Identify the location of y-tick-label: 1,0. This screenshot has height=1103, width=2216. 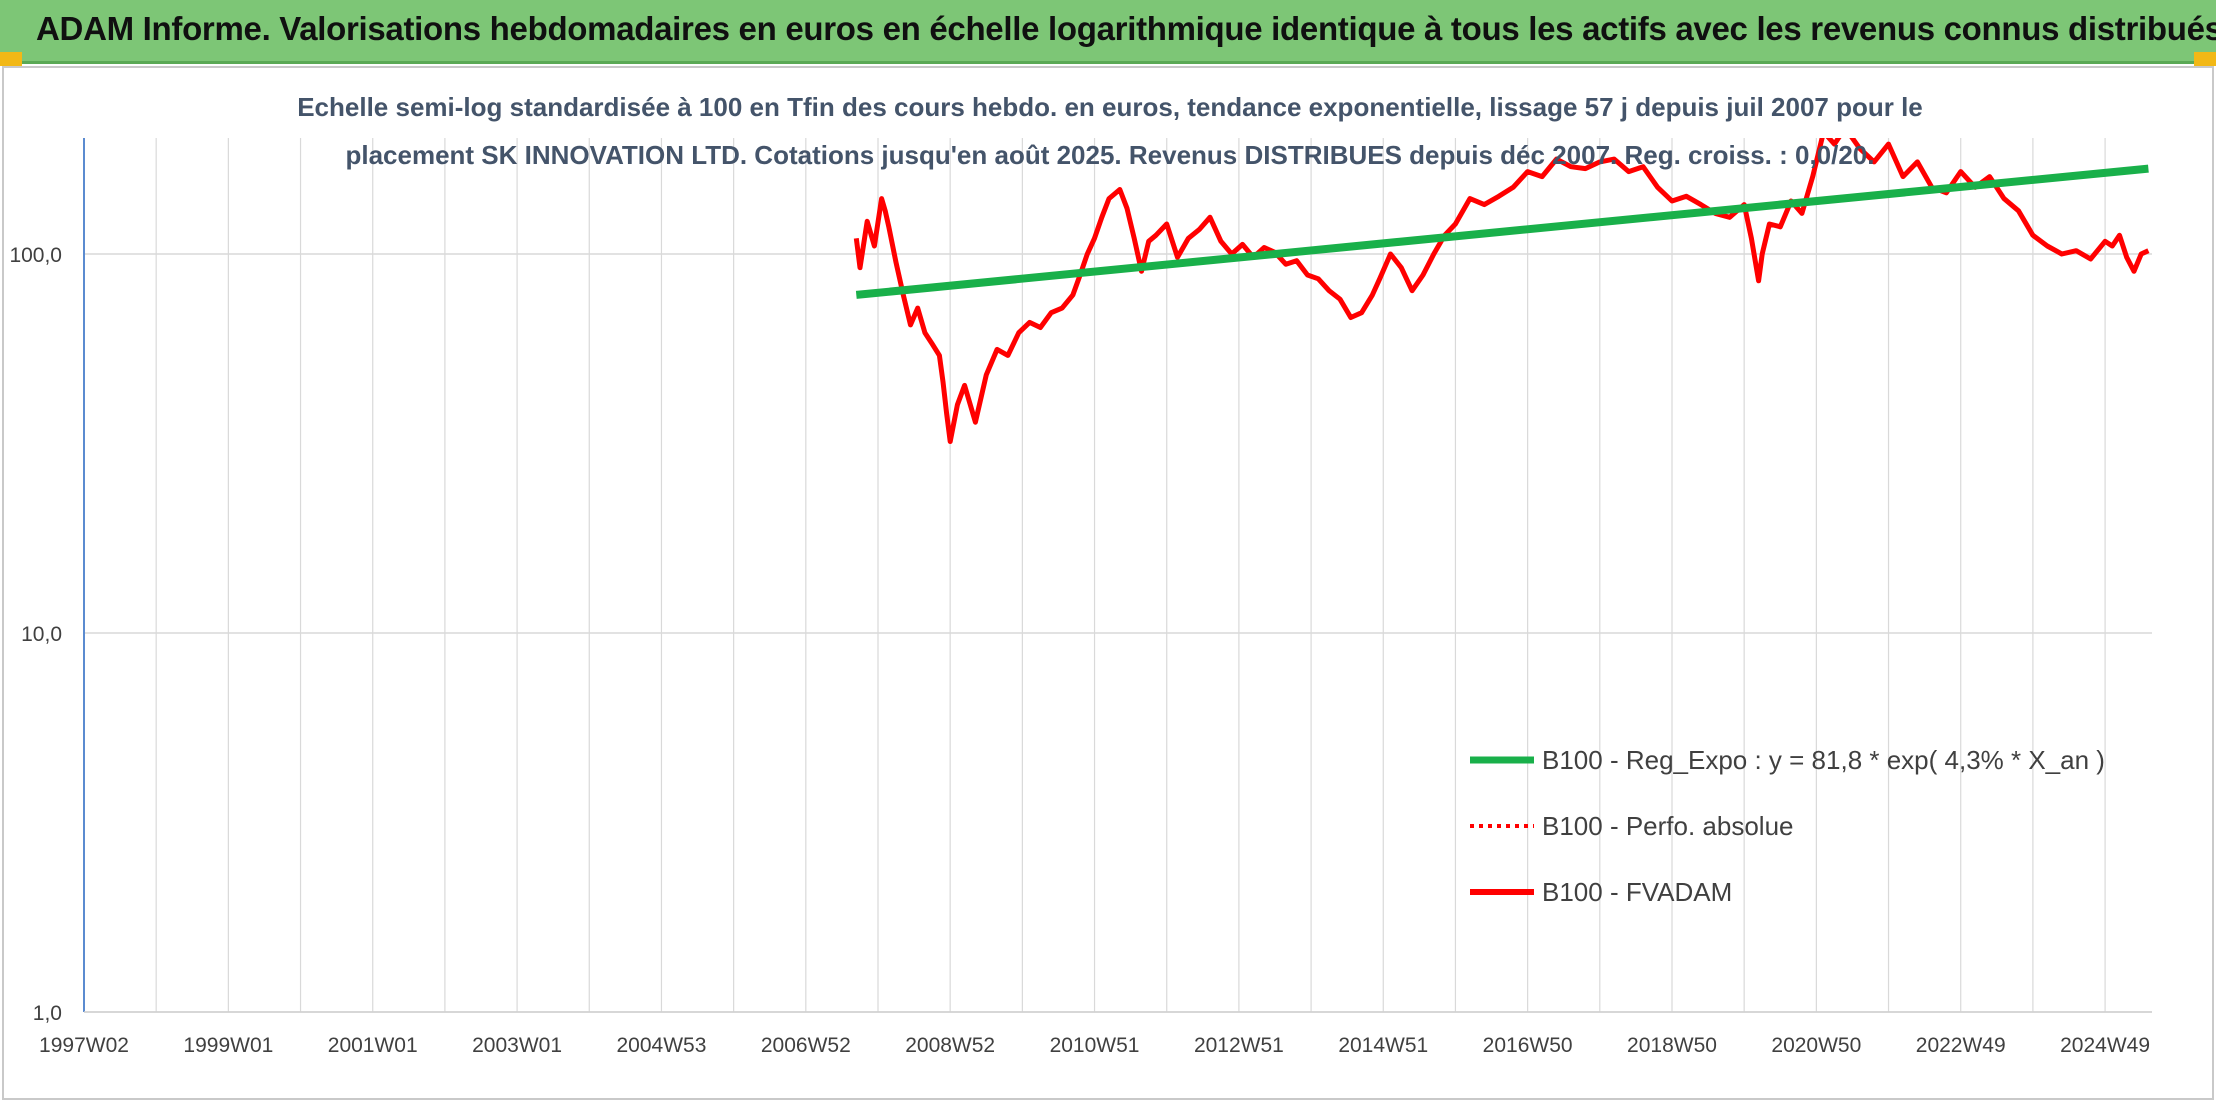
(47, 1013).